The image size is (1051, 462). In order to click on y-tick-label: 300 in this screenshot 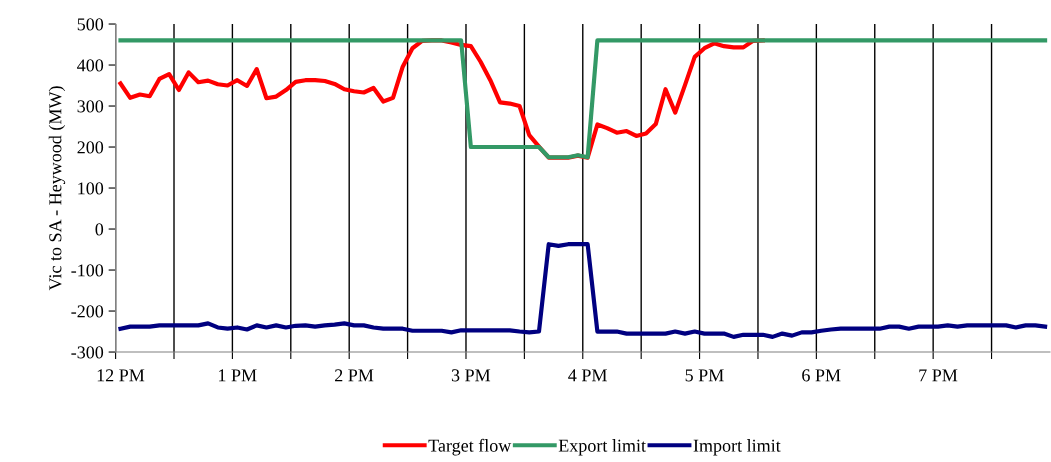, I will do `click(90, 106)`.